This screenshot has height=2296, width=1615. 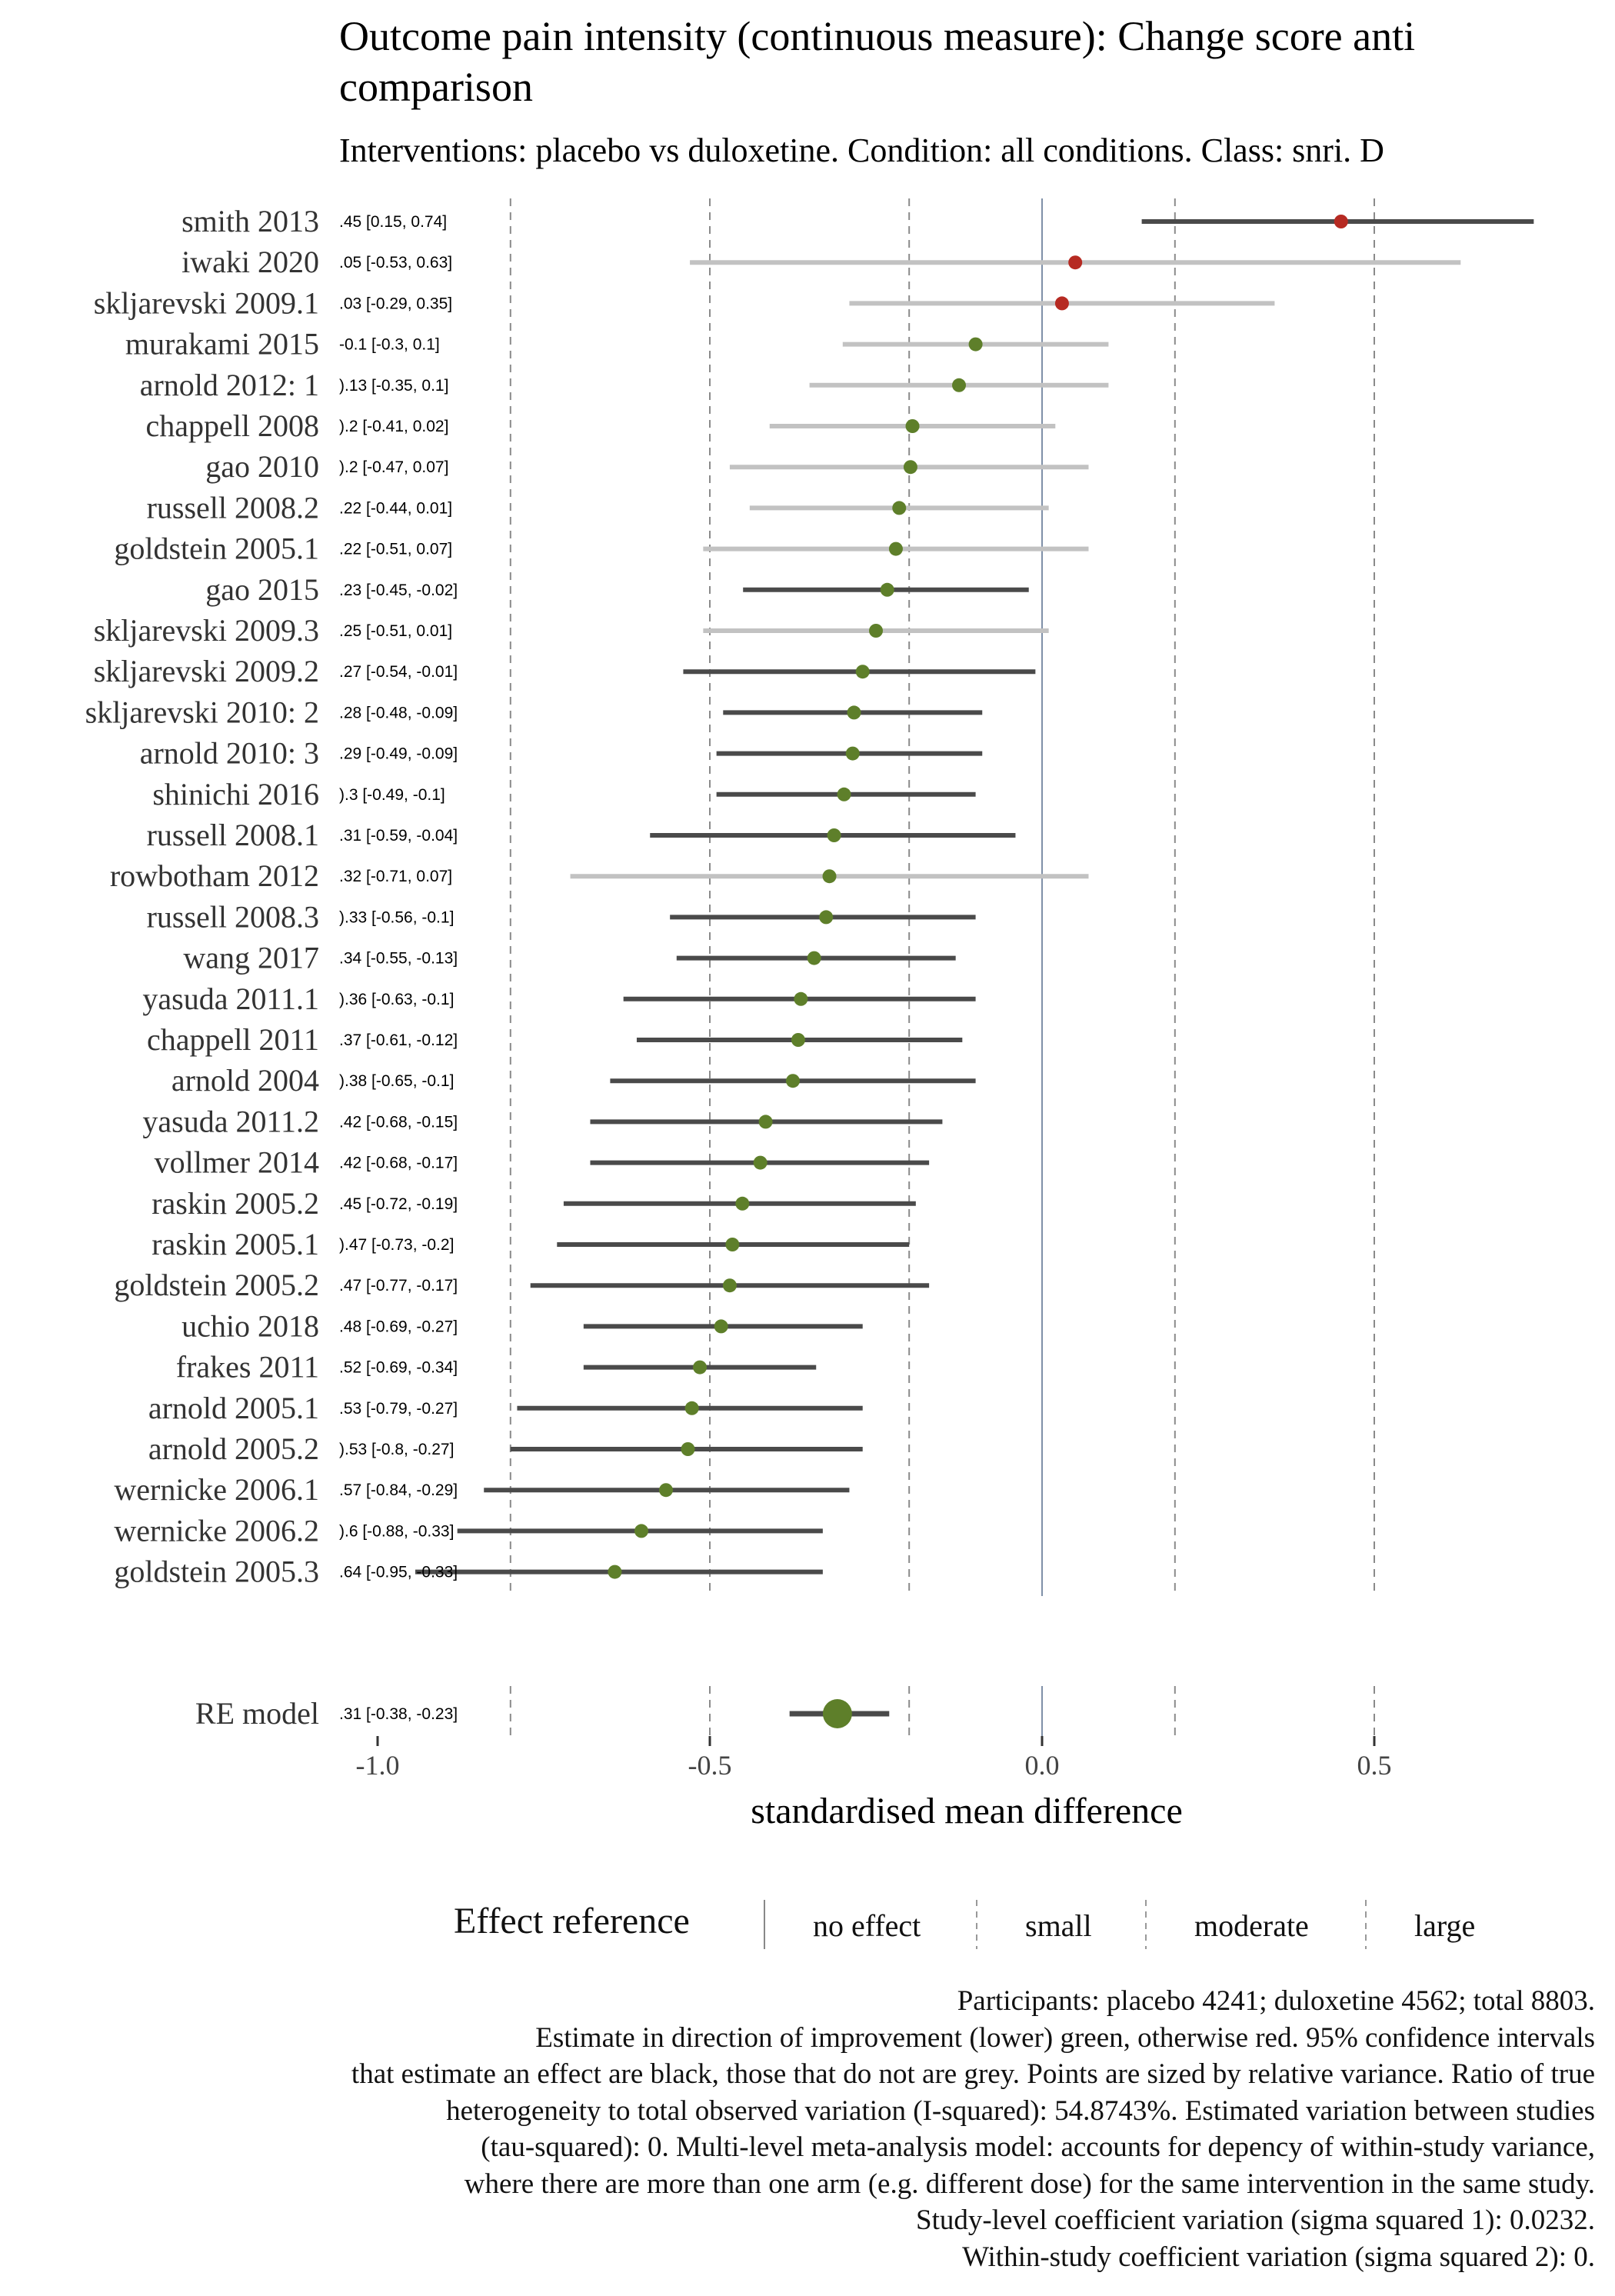 What do you see at coordinates (250, 221) in the screenshot?
I see `study-label: smith 2013` at bounding box center [250, 221].